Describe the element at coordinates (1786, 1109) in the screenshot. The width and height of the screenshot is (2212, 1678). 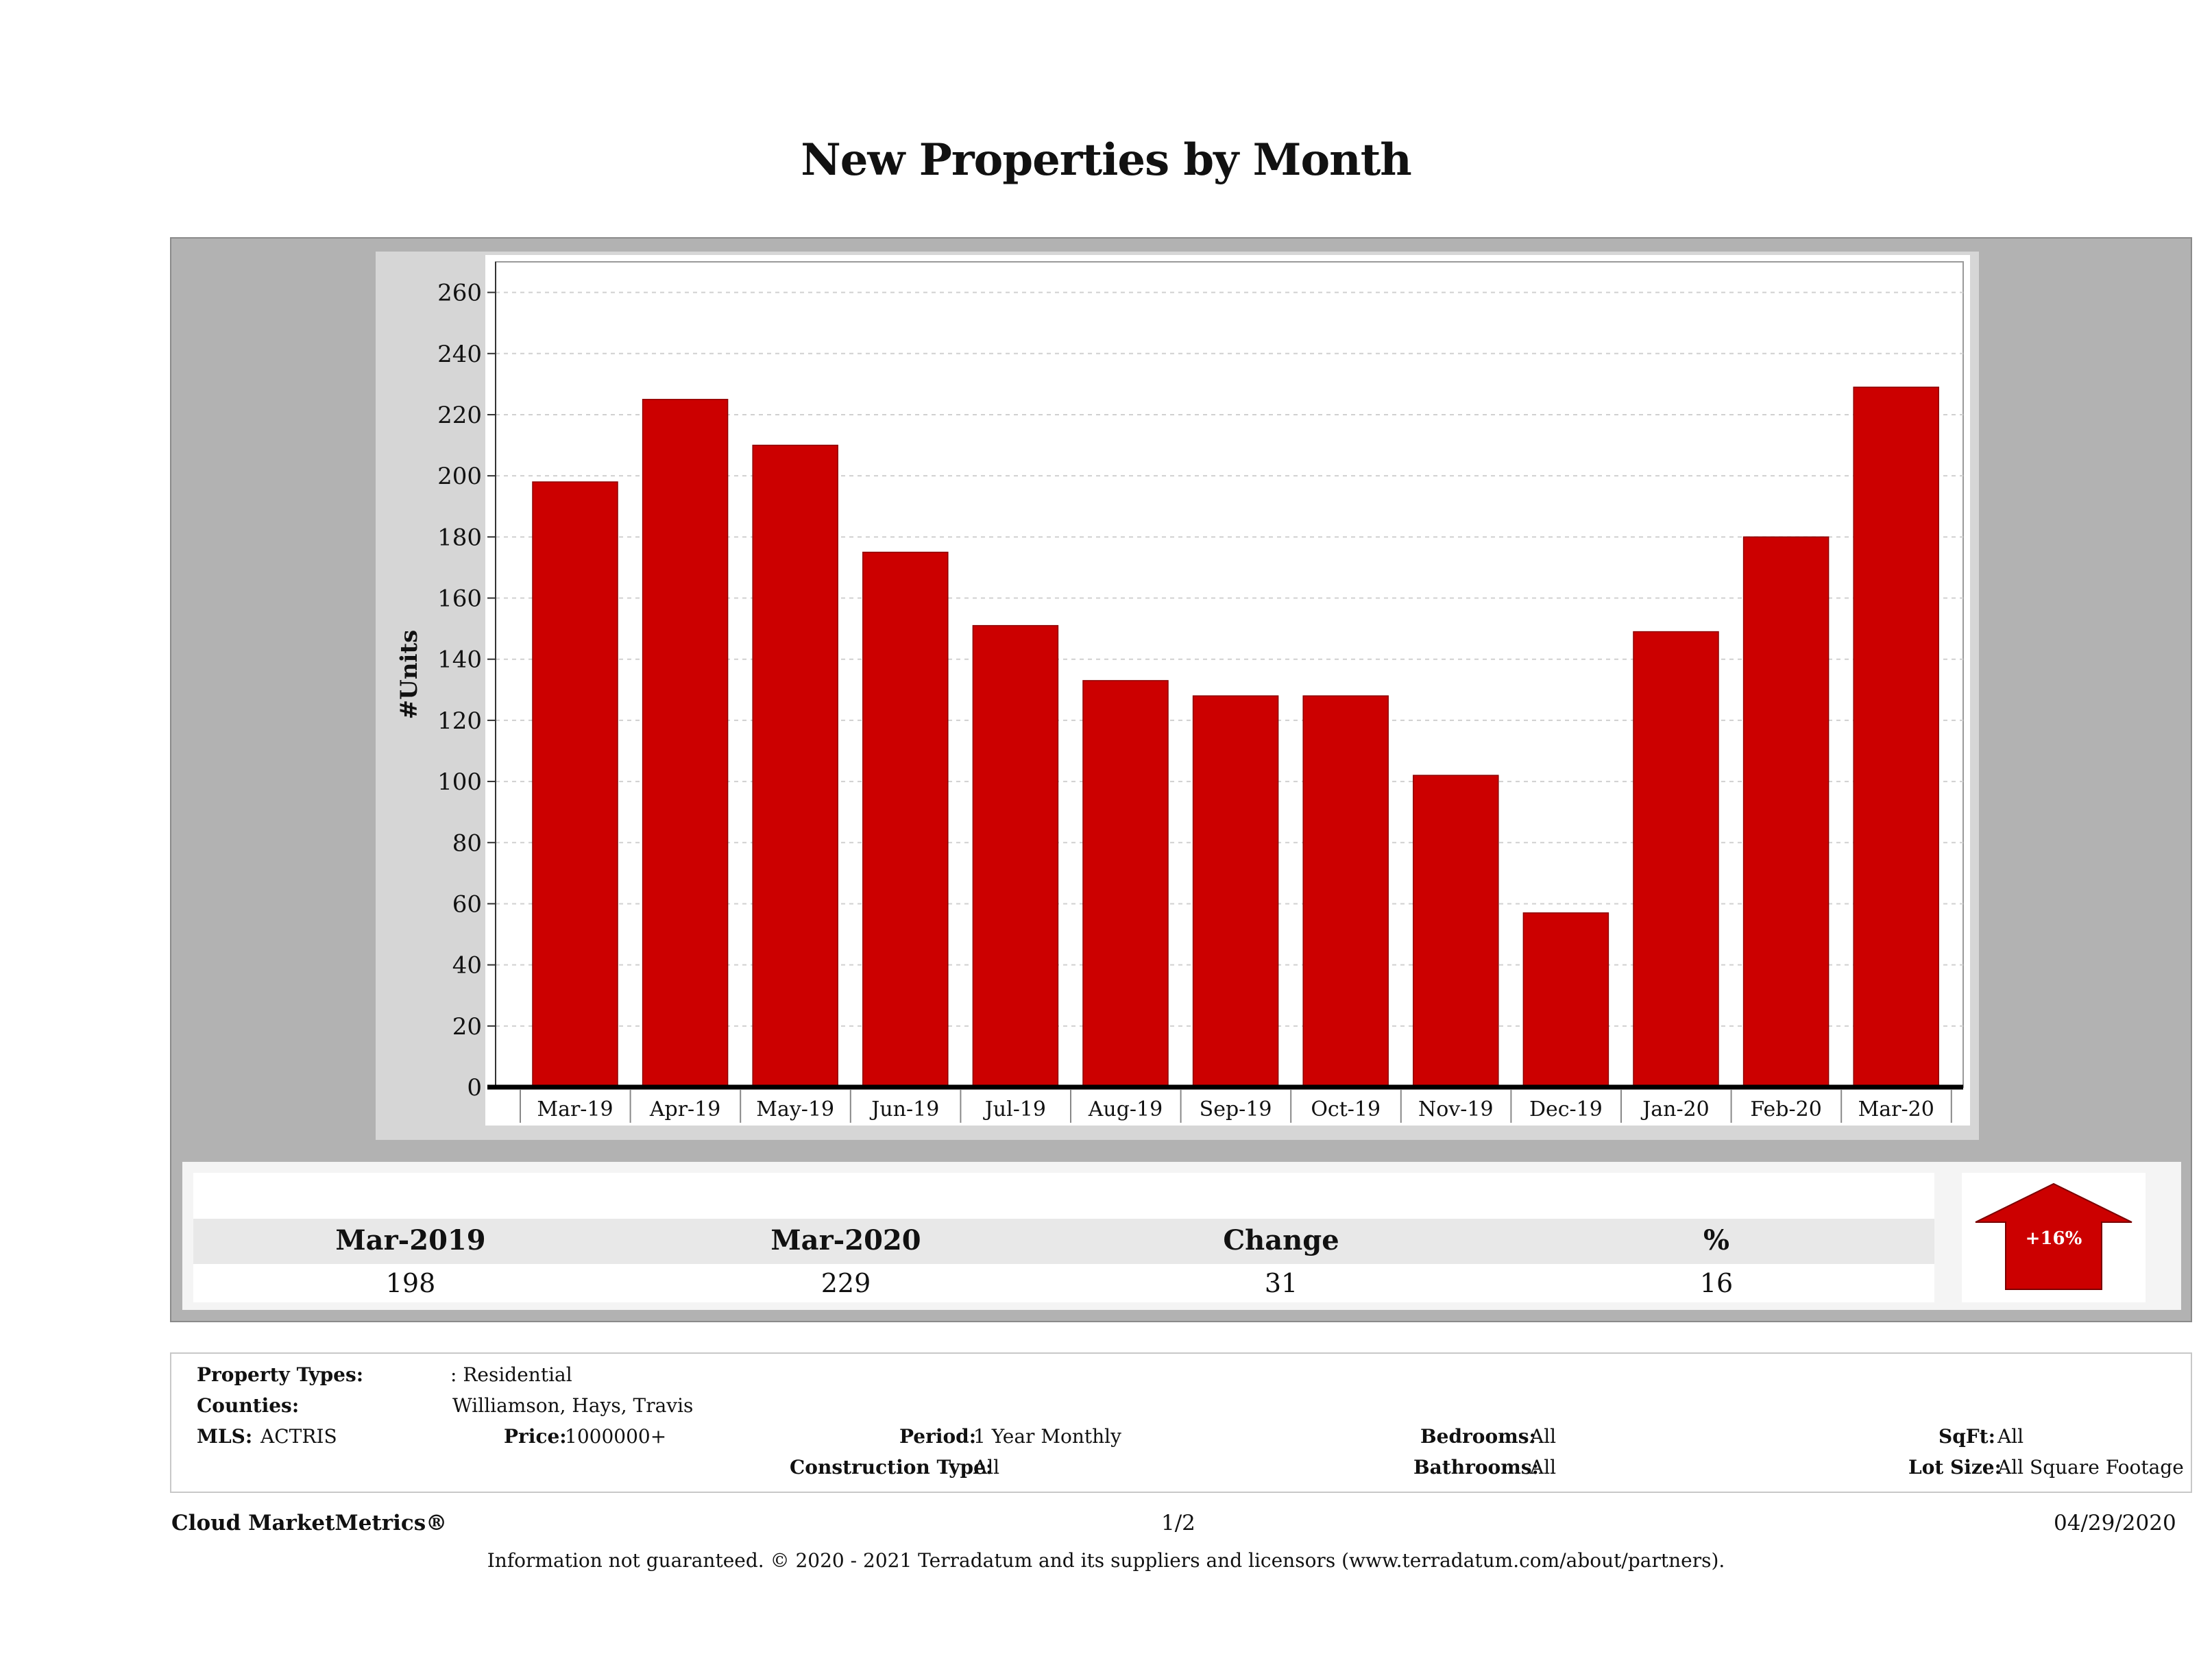
I see `x-tick-label: Feb-20` at that location.